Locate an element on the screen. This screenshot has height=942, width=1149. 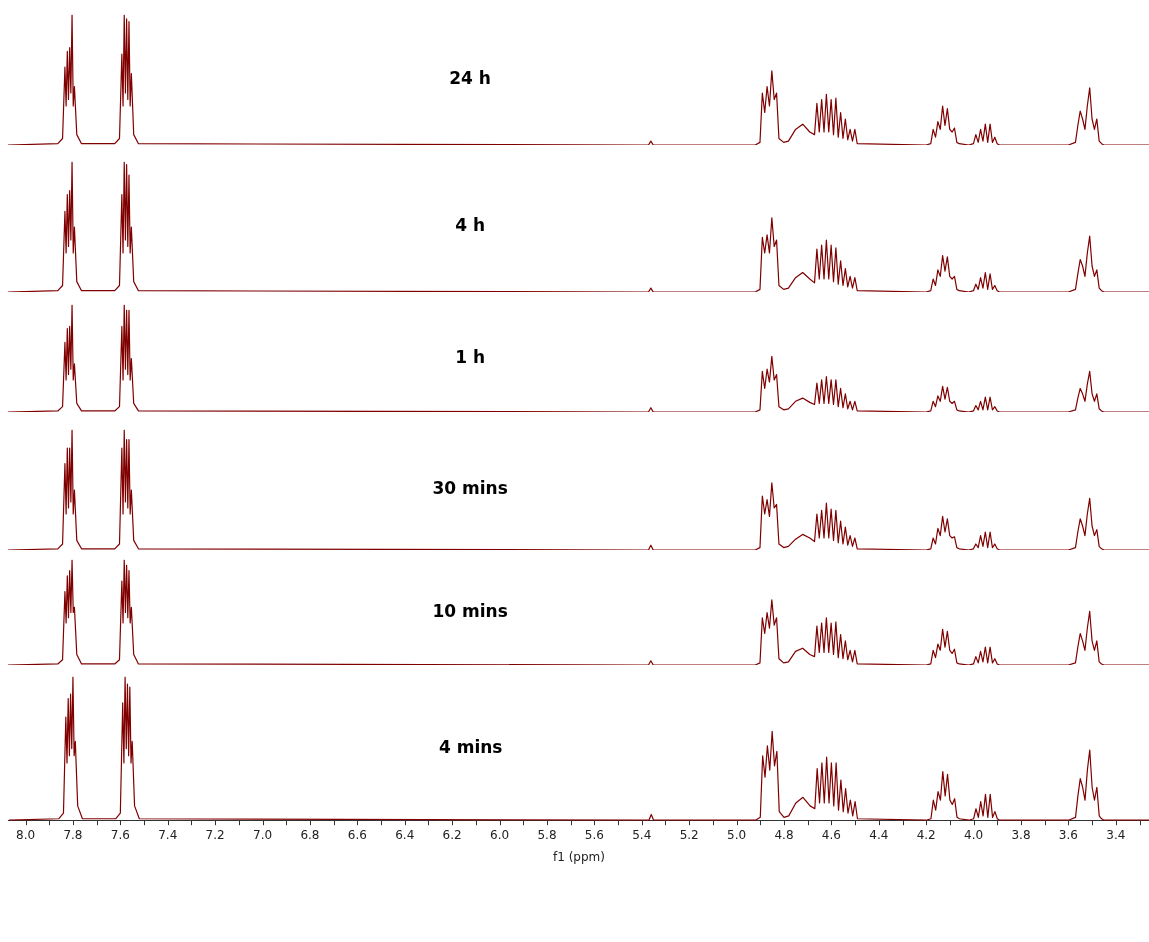
text: 4 mins is located at coordinates (470, 747).